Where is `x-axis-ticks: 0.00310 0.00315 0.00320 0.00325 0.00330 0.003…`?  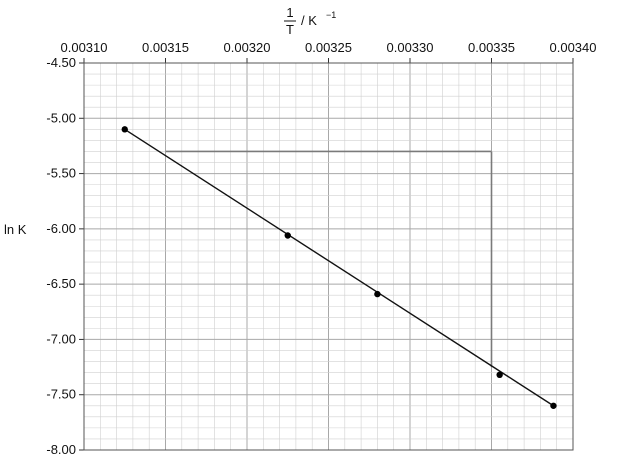
x-axis-ticks: 0.00310 0.00315 0.00320 0.00325 0.00330 0.003… is located at coordinates (329, 51).